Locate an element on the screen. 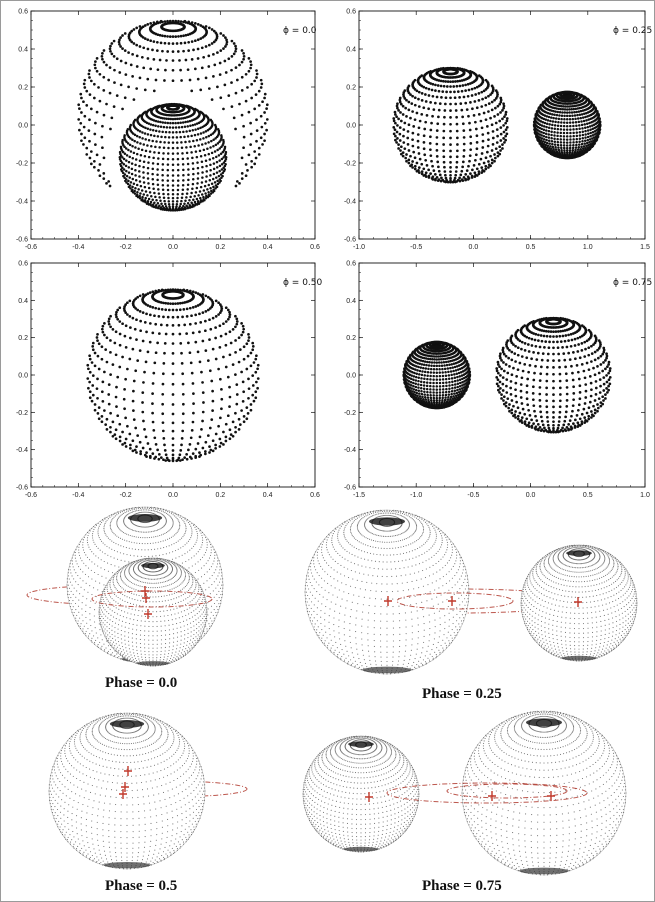  phase-label: ϕ = 0.75 is located at coordinates (632, 283).